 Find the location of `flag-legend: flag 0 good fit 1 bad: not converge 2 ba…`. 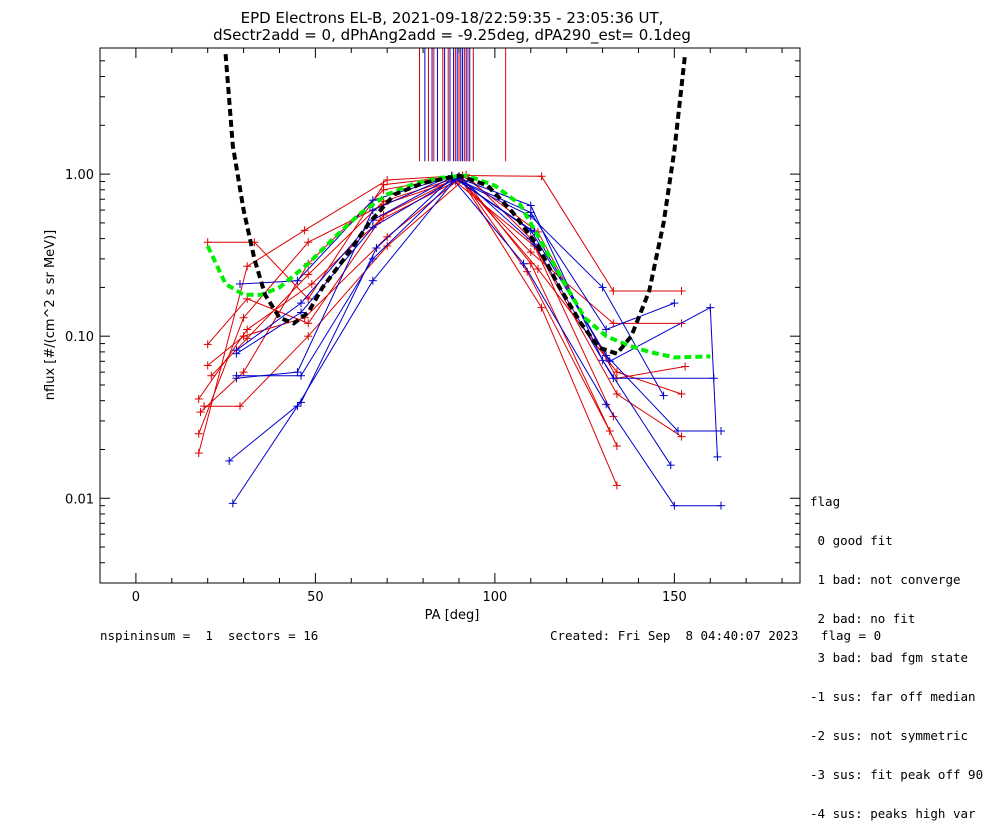

flag-legend: flag 0 good fit 1 bad: not converge 2 ba… is located at coordinates (896, 651).